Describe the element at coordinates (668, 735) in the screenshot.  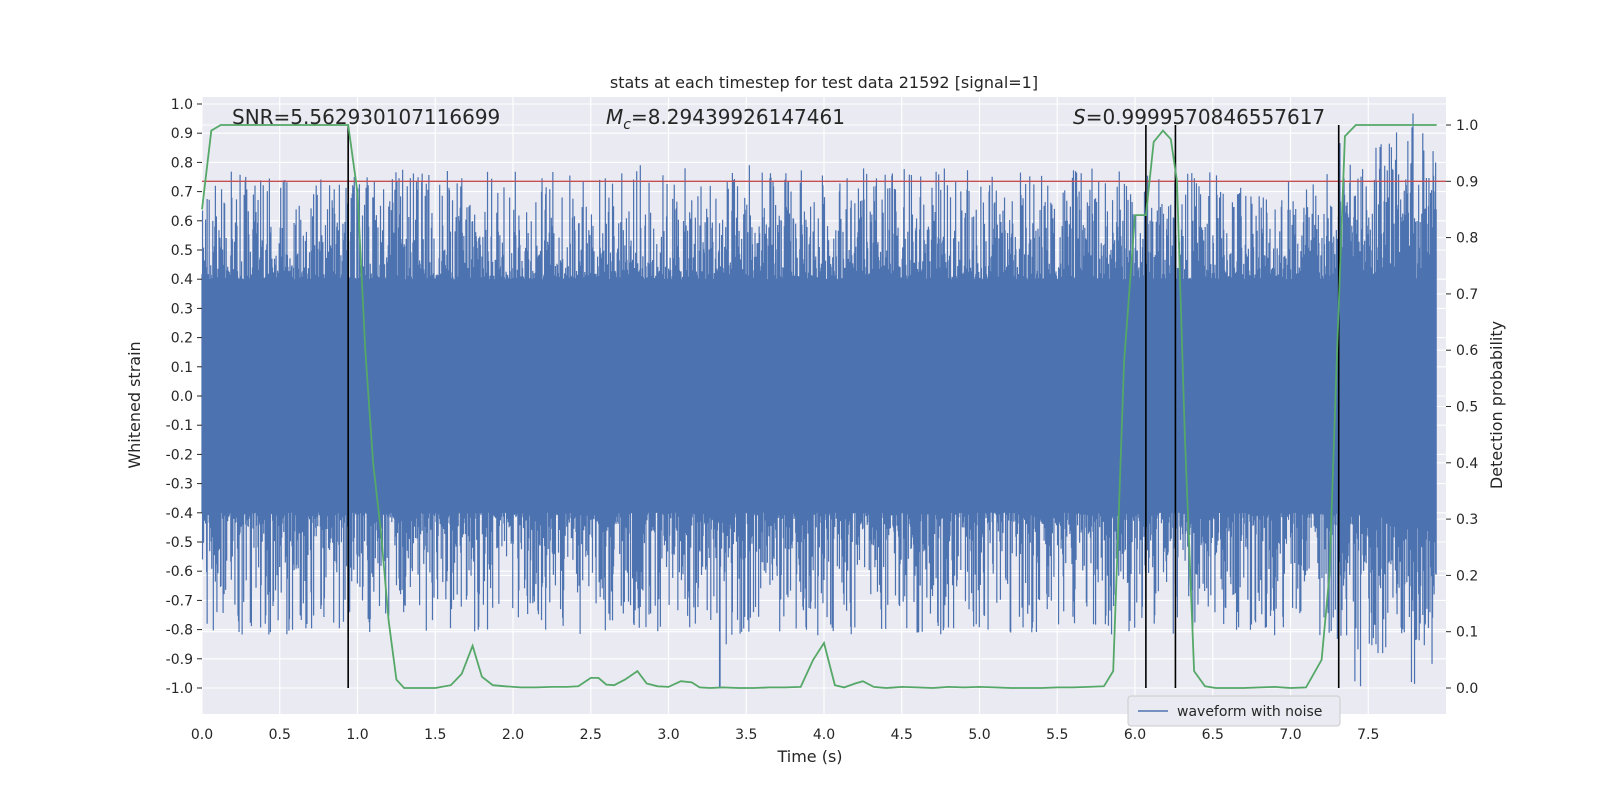
I see `x-tick-label: 3.0` at that location.